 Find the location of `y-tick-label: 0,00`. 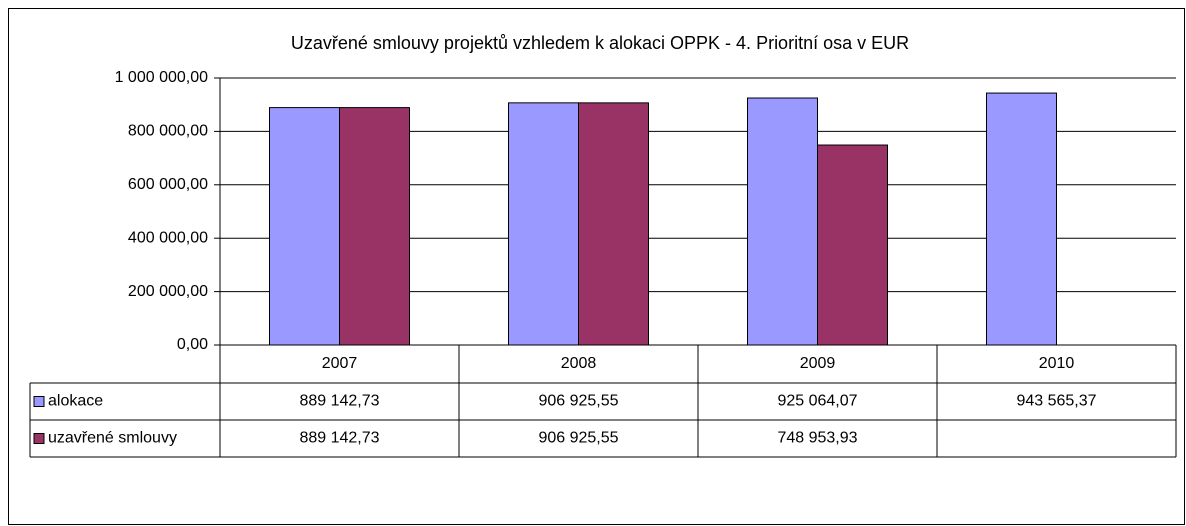

y-tick-label: 0,00 is located at coordinates (192, 344).